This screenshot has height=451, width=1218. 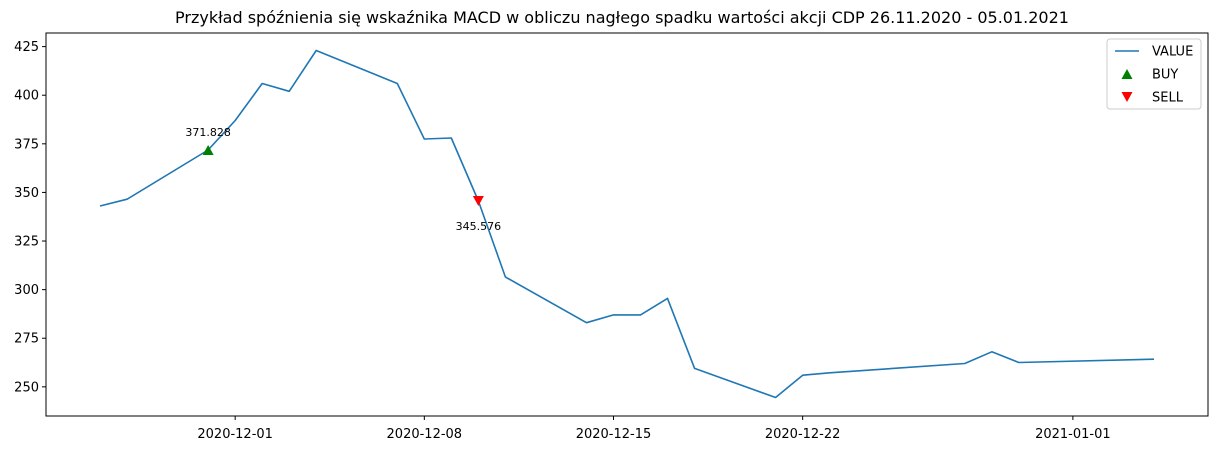 I want to click on legend-frame, so click(x=1154, y=74).